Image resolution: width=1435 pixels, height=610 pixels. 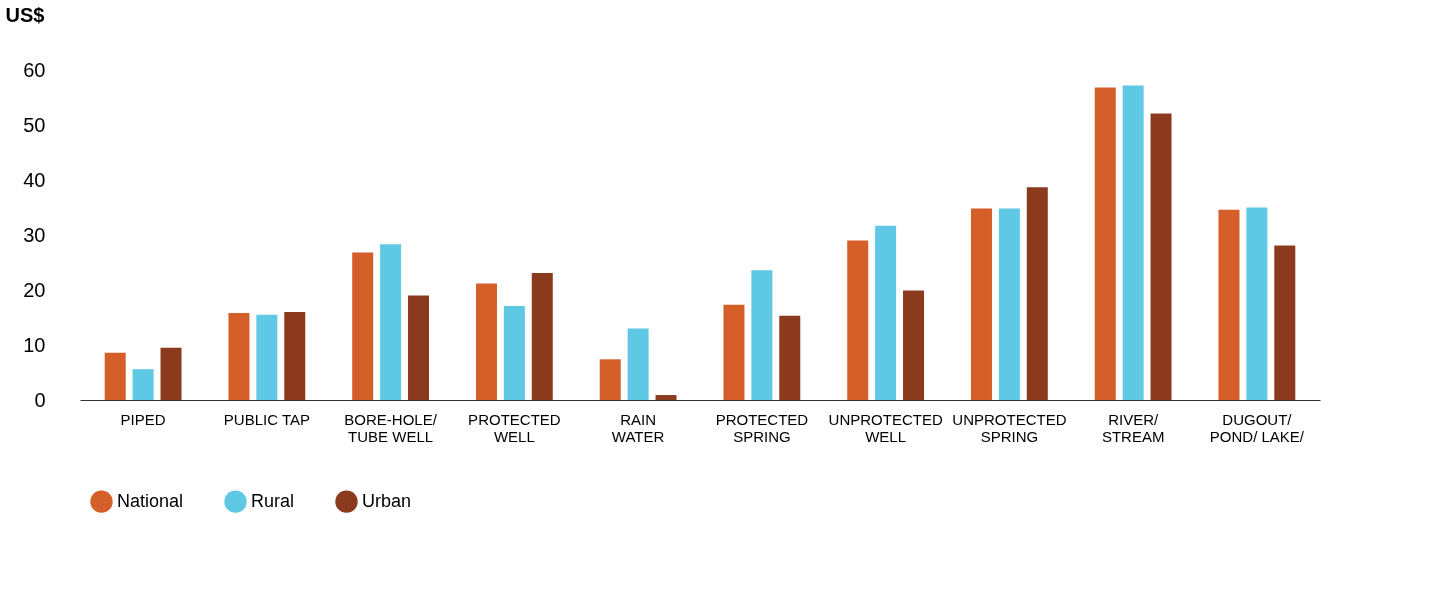 I want to click on x-tick-label: UNPROTECTED WELL, so click(x=885, y=427).